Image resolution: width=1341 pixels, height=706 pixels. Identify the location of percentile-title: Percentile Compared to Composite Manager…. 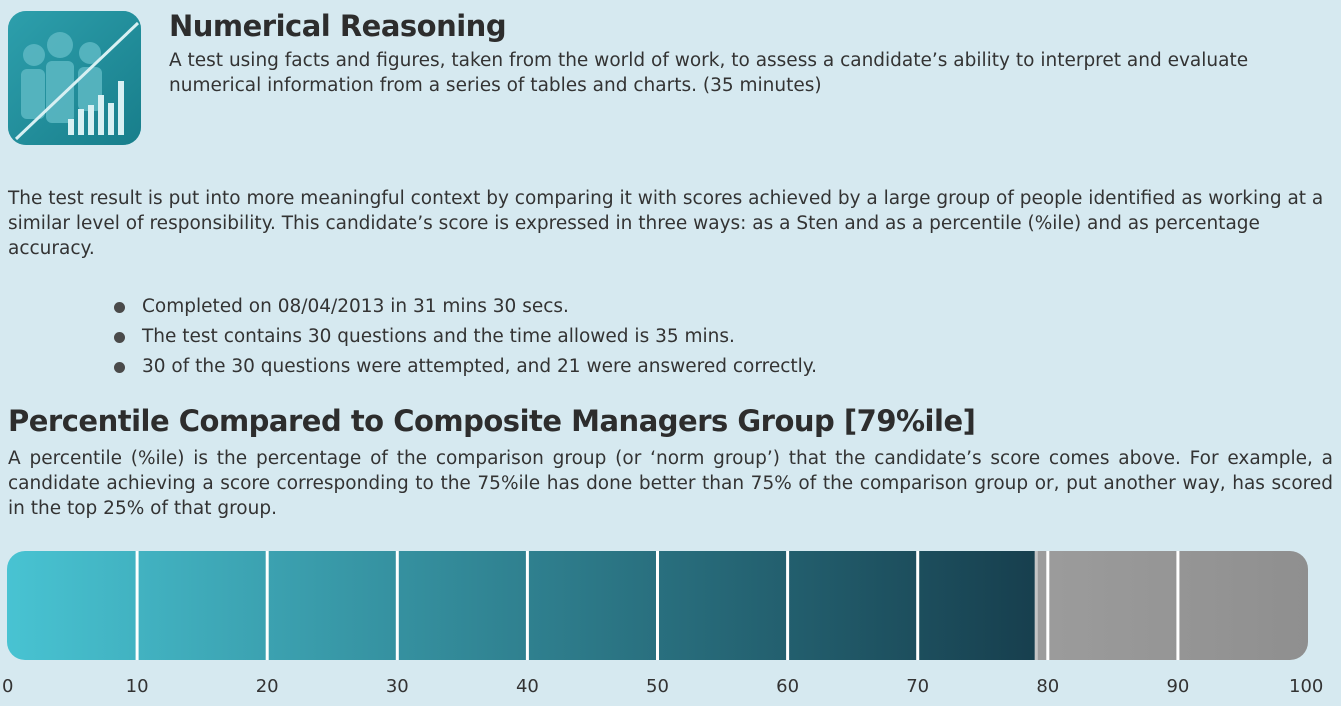
(492, 421).